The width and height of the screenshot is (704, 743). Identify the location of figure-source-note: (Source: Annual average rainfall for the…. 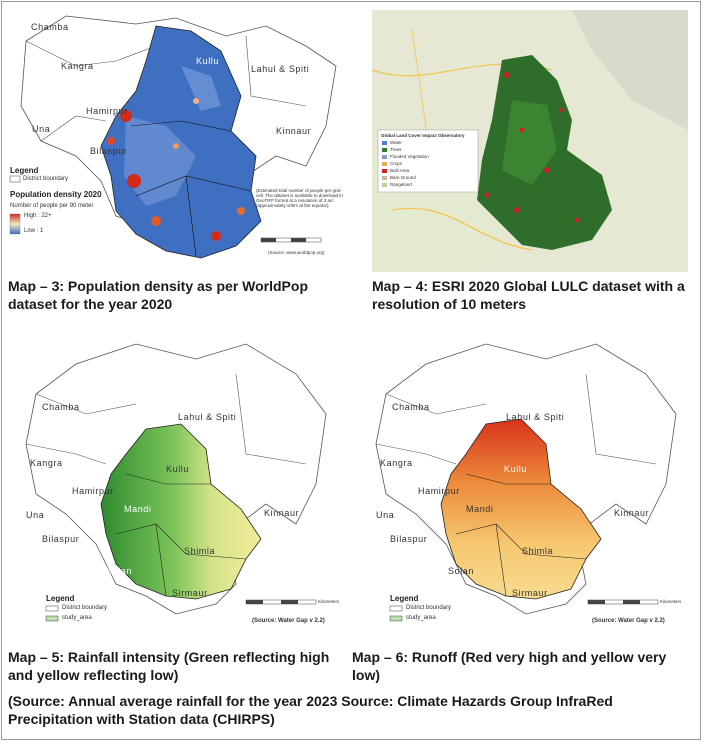
(310, 710).